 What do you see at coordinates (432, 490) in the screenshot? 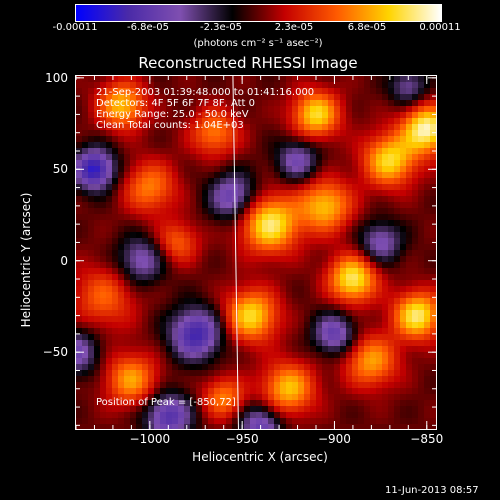
I see `date-stamp: 11-Jun-2013 08:57` at bounding box center [432, 490].